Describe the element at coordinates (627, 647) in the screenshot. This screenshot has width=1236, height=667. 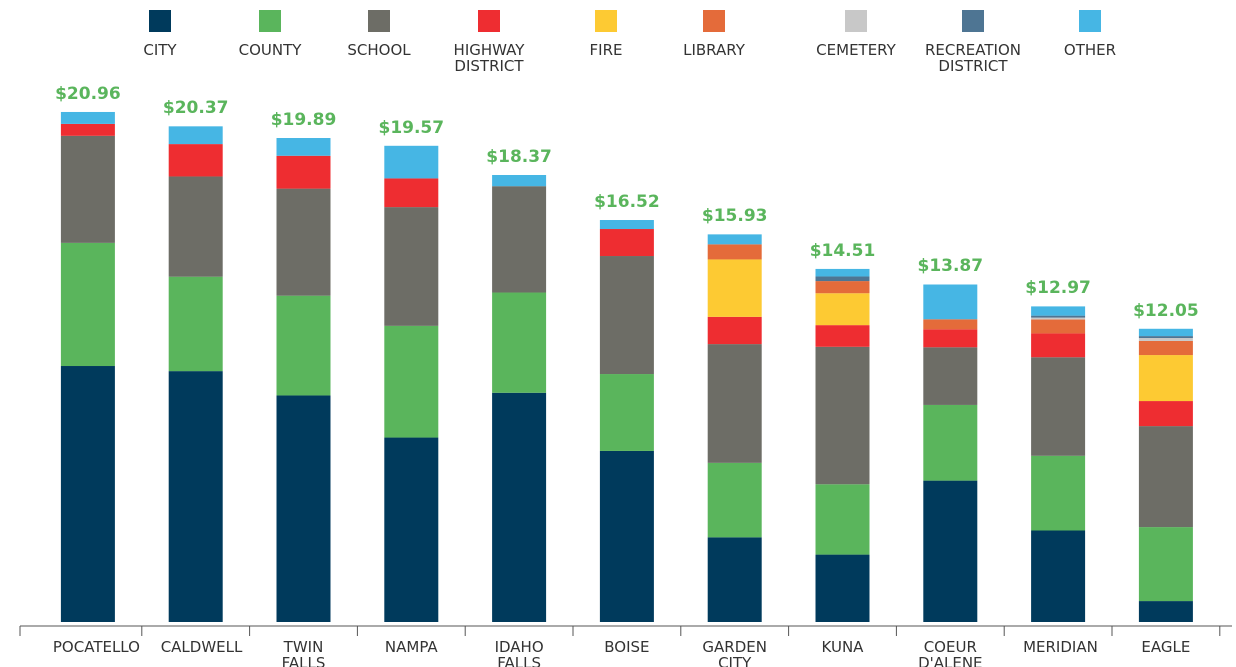
I see `x-tick-label: BOISE` at that location.